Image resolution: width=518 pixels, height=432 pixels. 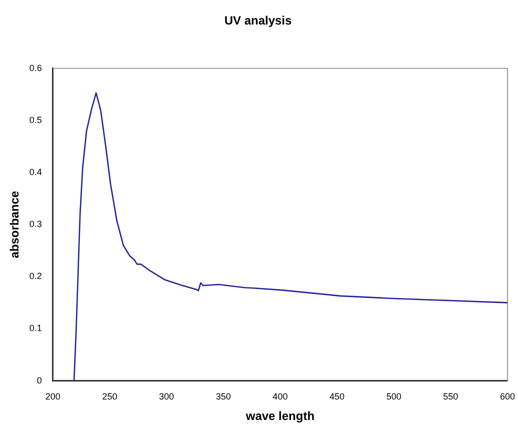 What do you see at coordinates (166, 397) in the screenshot?
I see `x-tick-label: 300` at bounding box center [166, 397].